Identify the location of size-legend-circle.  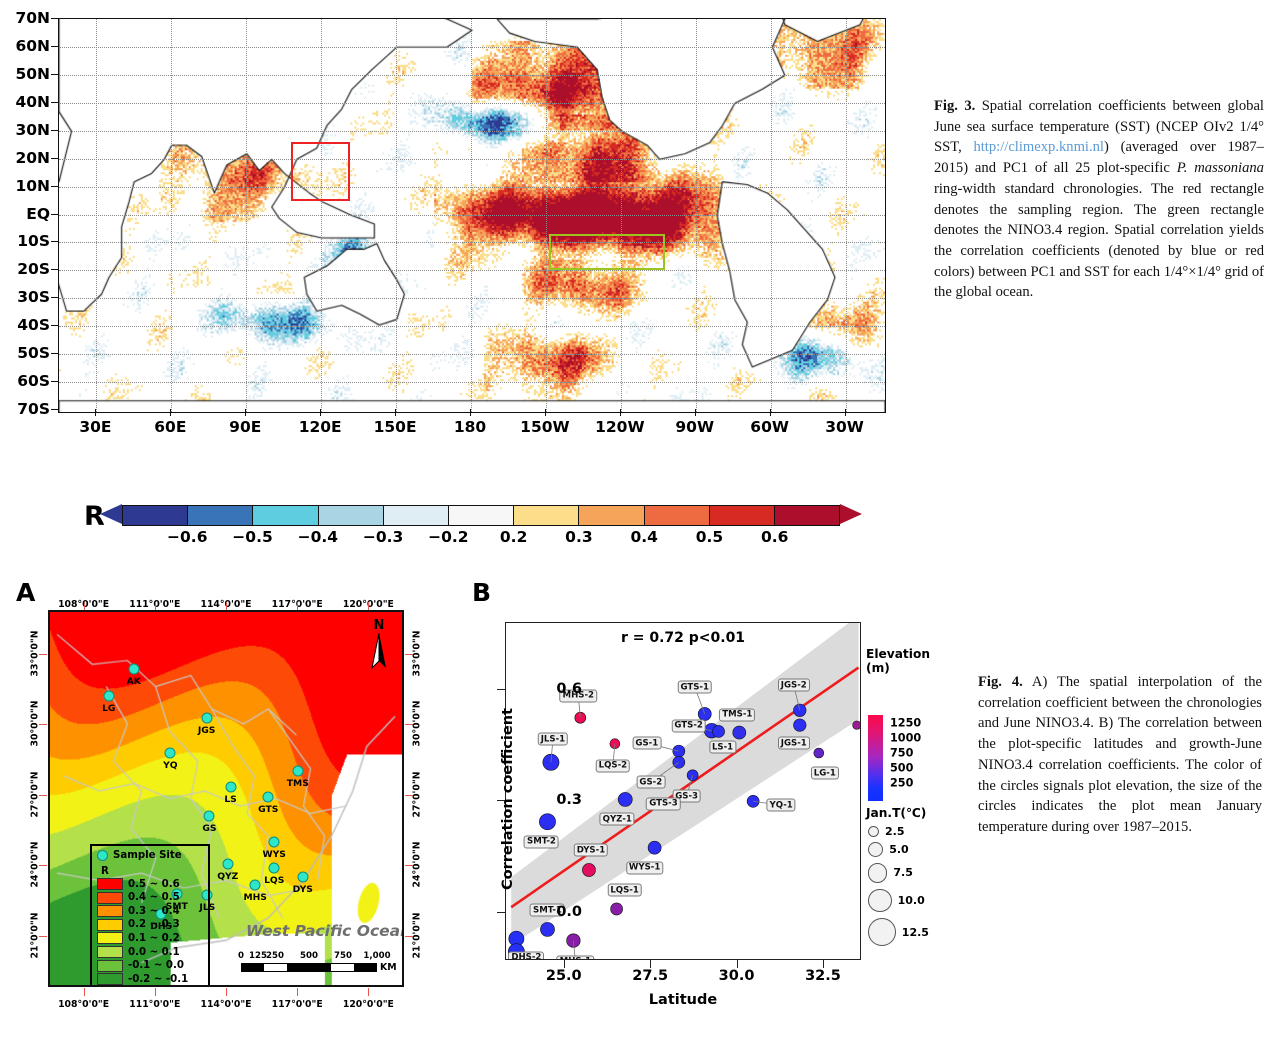
(882, 932).